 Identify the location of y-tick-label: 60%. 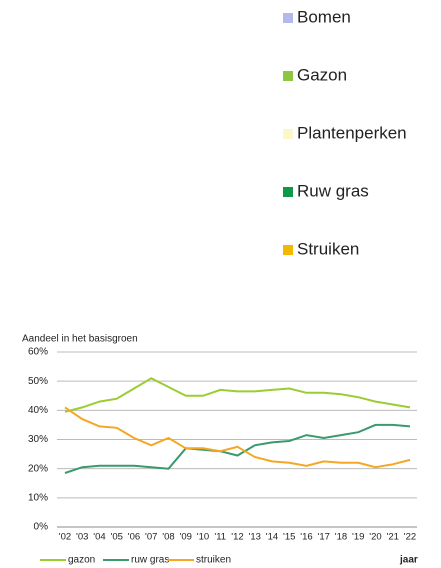
(38, 352).